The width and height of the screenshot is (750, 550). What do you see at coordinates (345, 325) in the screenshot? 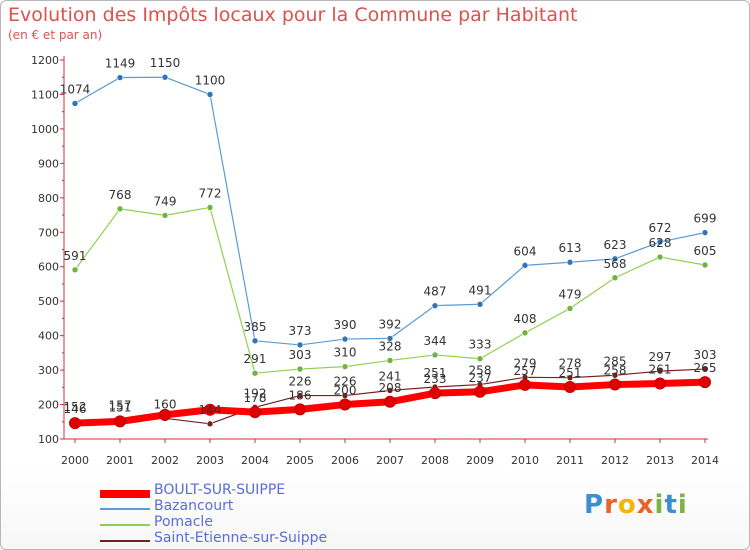
I see `data-label: 390` at bounding box center [345, 325].